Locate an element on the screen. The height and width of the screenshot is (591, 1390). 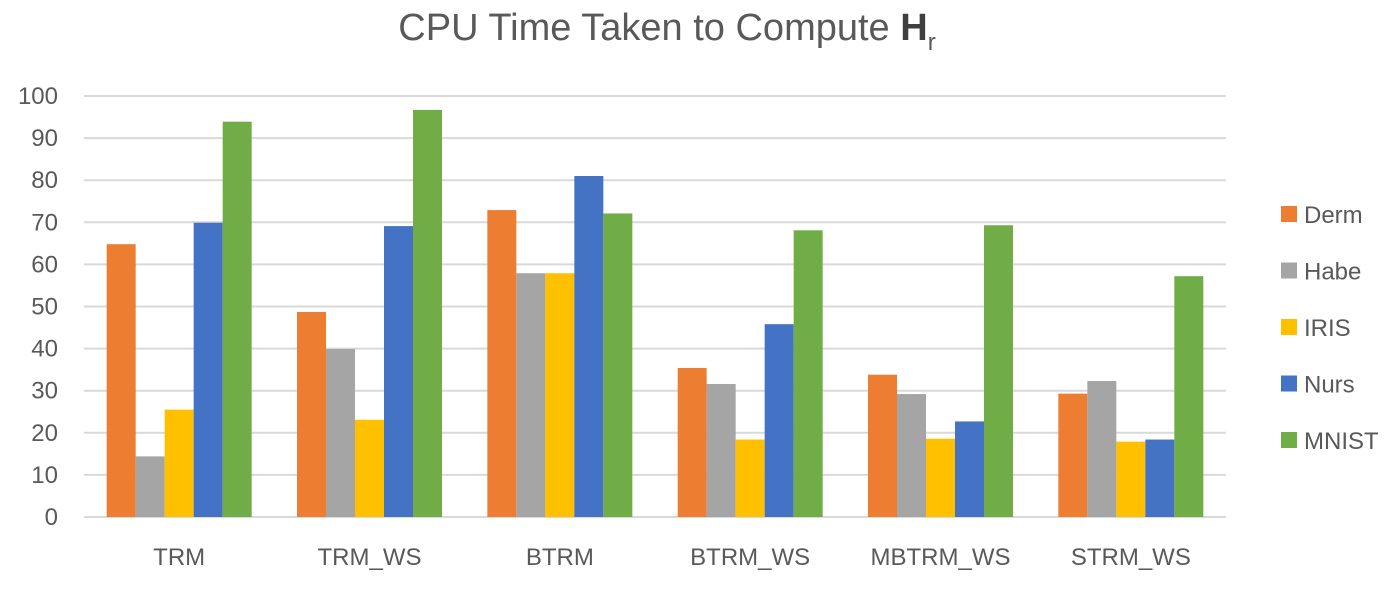
bar-mnist-trm-ws is located at coordinates (427, 313).